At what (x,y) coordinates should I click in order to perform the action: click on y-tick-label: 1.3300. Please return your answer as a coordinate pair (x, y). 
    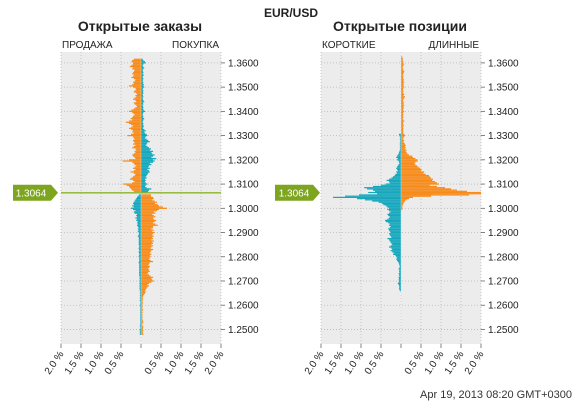
    Looking at the image, I should click on (503, 136).